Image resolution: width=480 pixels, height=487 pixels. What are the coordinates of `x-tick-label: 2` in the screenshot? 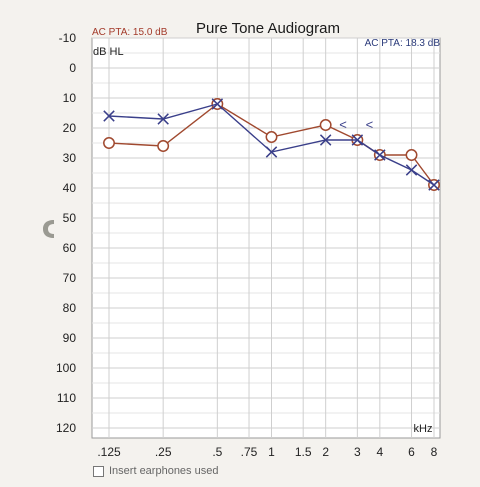 It's located at (325, 452).